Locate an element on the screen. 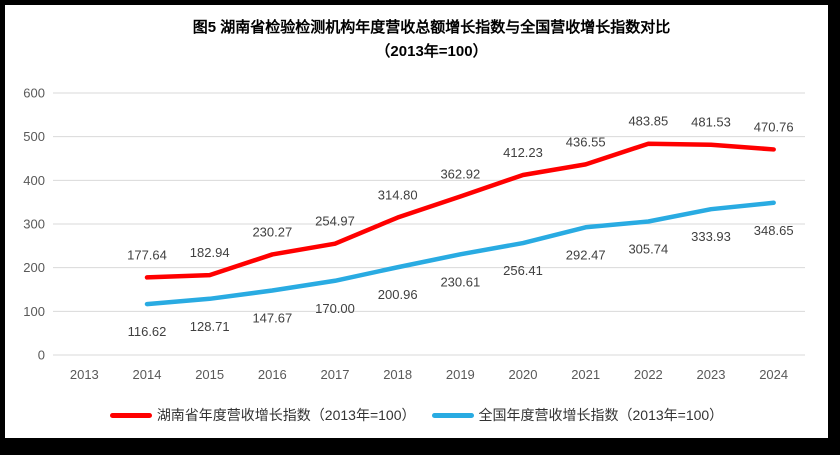  legend-item: 全国年度营收增长指数（2013年=100） is located at coordinates (577, 415).